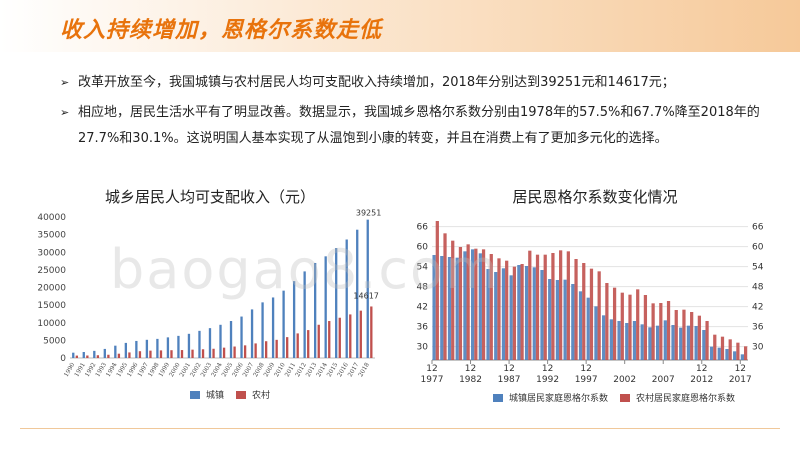 The width and height of the screenshot is (800, 450). I want to click on x-tick-month: 12, so click(547, 369).